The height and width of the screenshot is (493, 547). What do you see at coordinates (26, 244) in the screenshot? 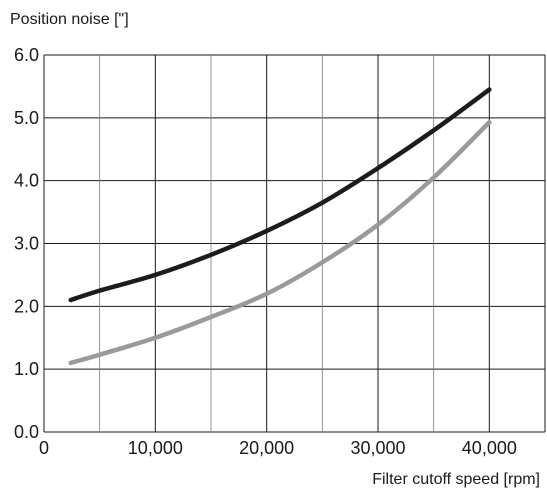
I see `y-tick-label: 3.0` at bounding box center [26, 244].